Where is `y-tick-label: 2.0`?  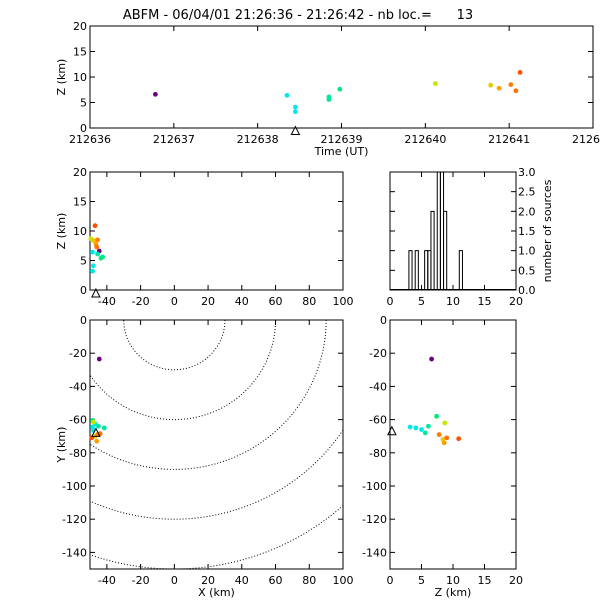 y-tick-label: 2.0 is located at coordinates (527, 211).